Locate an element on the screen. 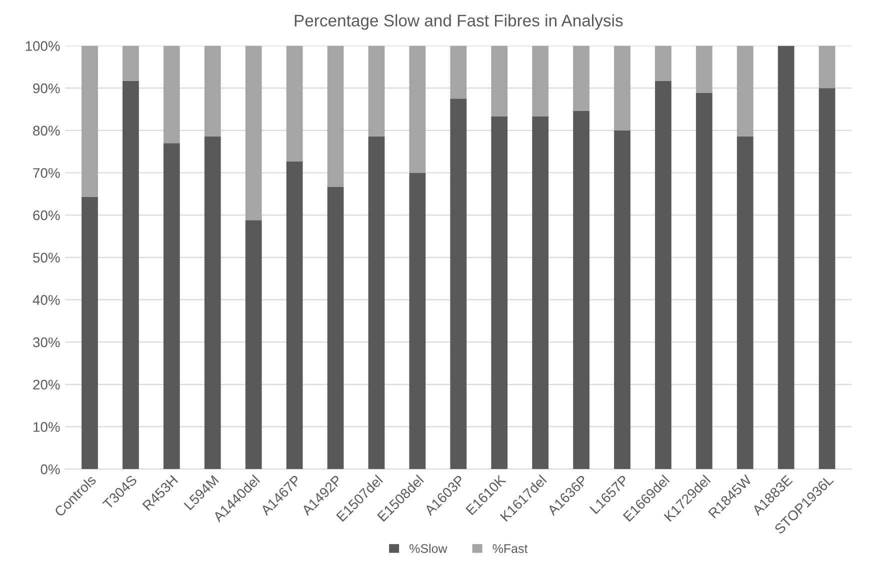 The height and width of the screenshot is (572, 869). y-tick-label: 100% is located at coordinates (43, 46).